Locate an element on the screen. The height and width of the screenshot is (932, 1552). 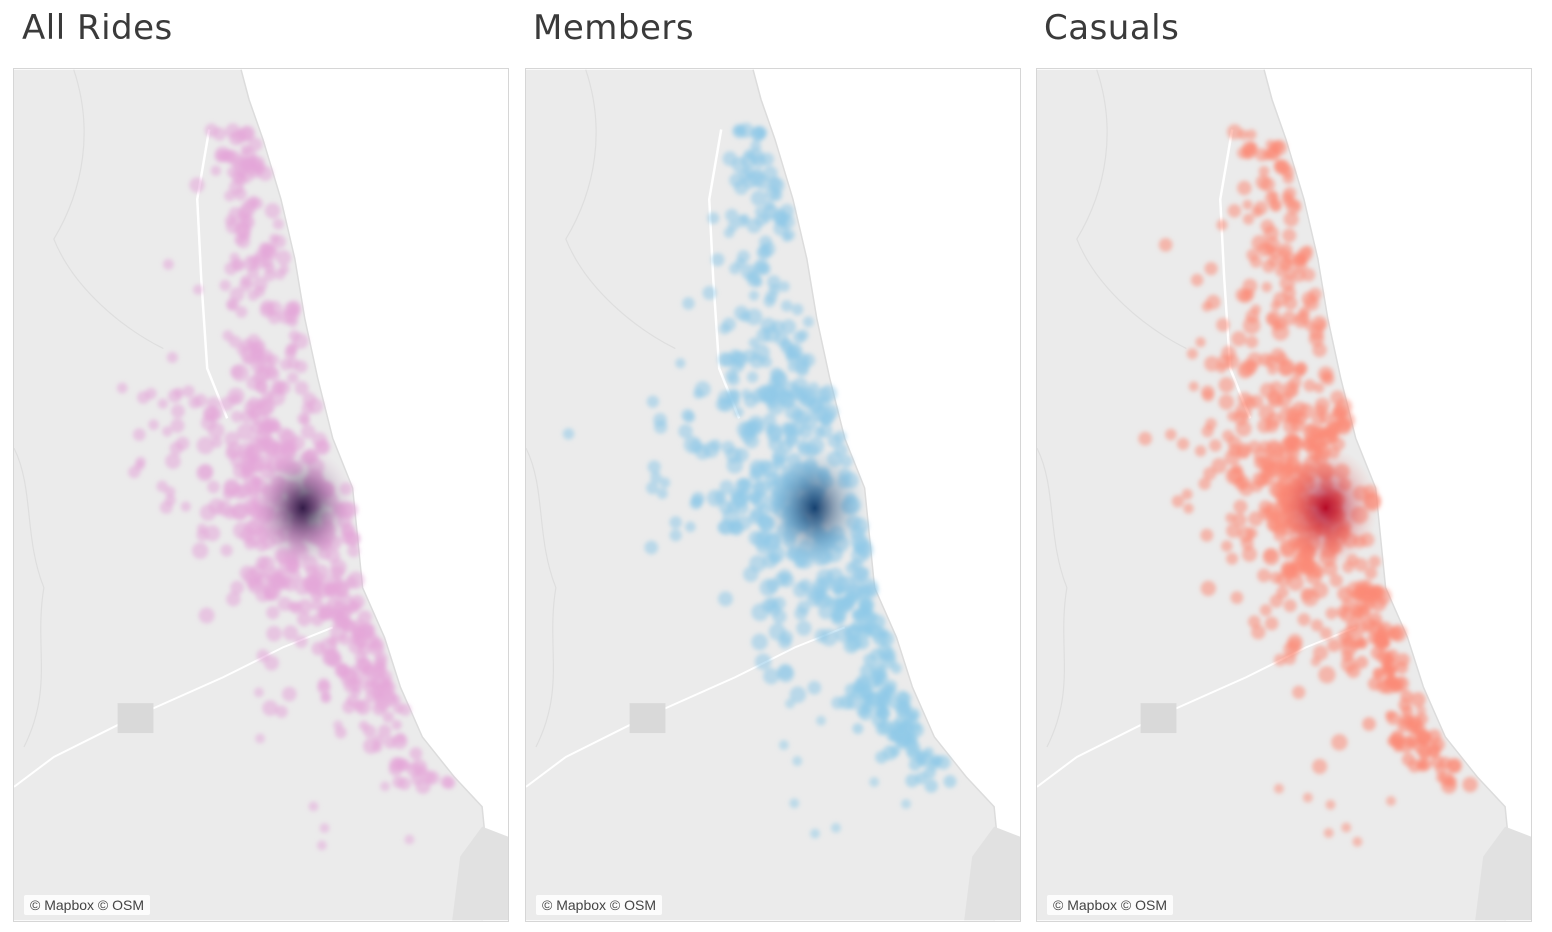
river is located at coordinates (212, 274).